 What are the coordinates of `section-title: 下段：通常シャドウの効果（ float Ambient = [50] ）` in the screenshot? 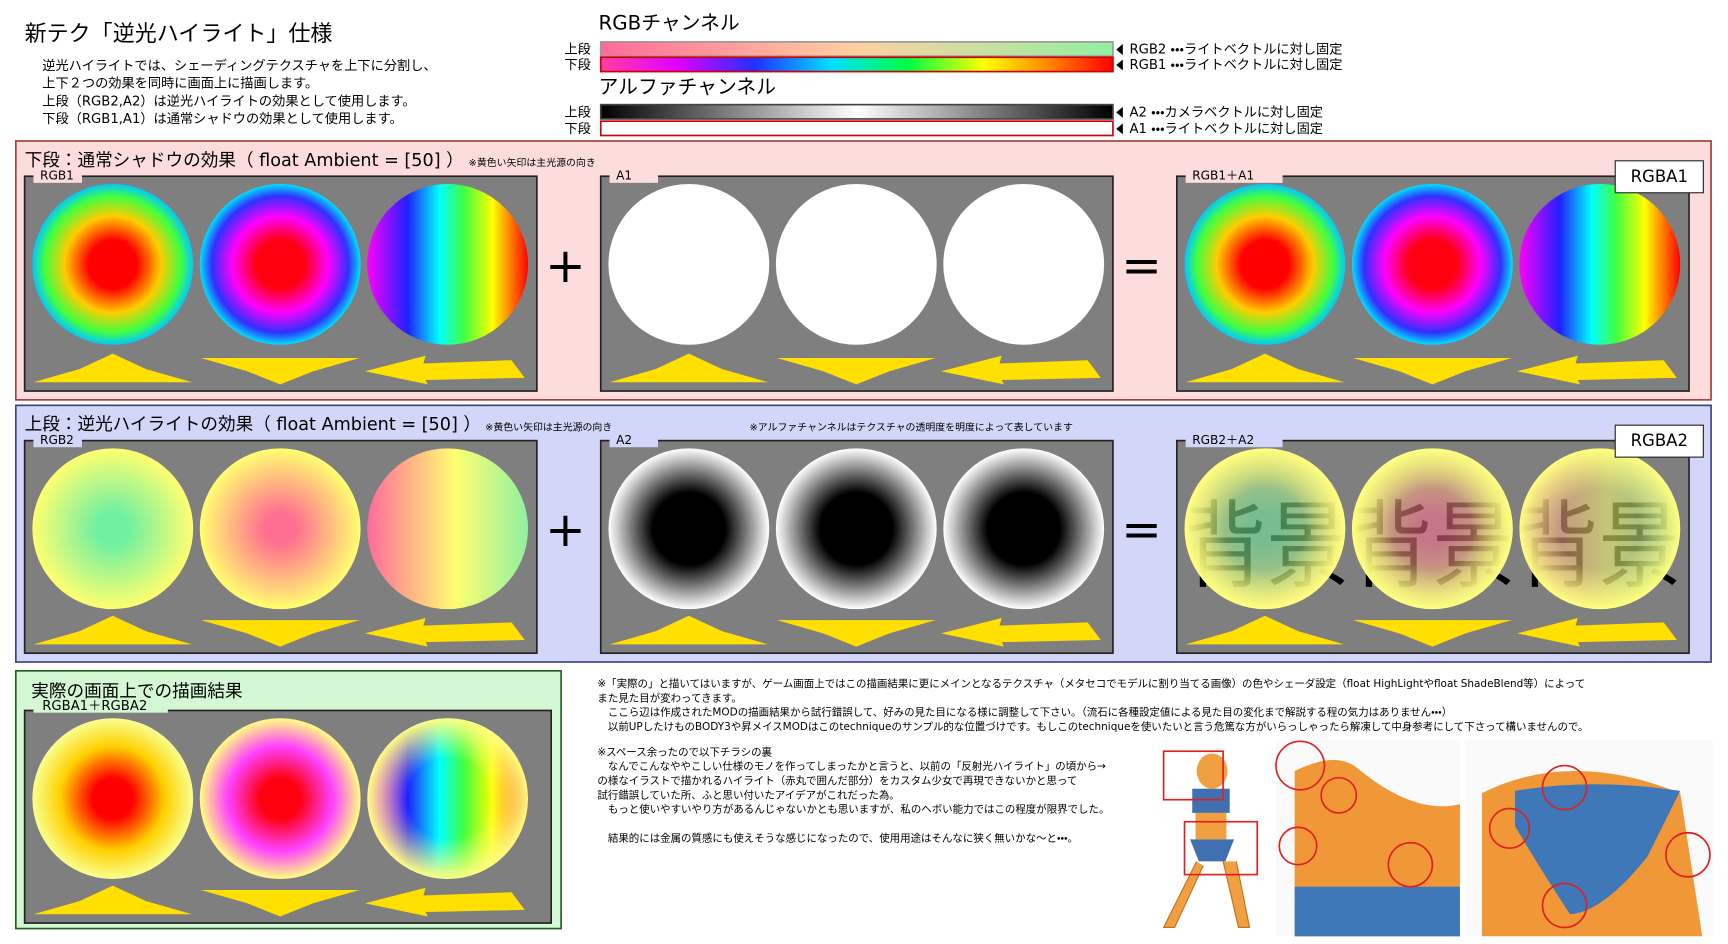 It's located at (244, 161).